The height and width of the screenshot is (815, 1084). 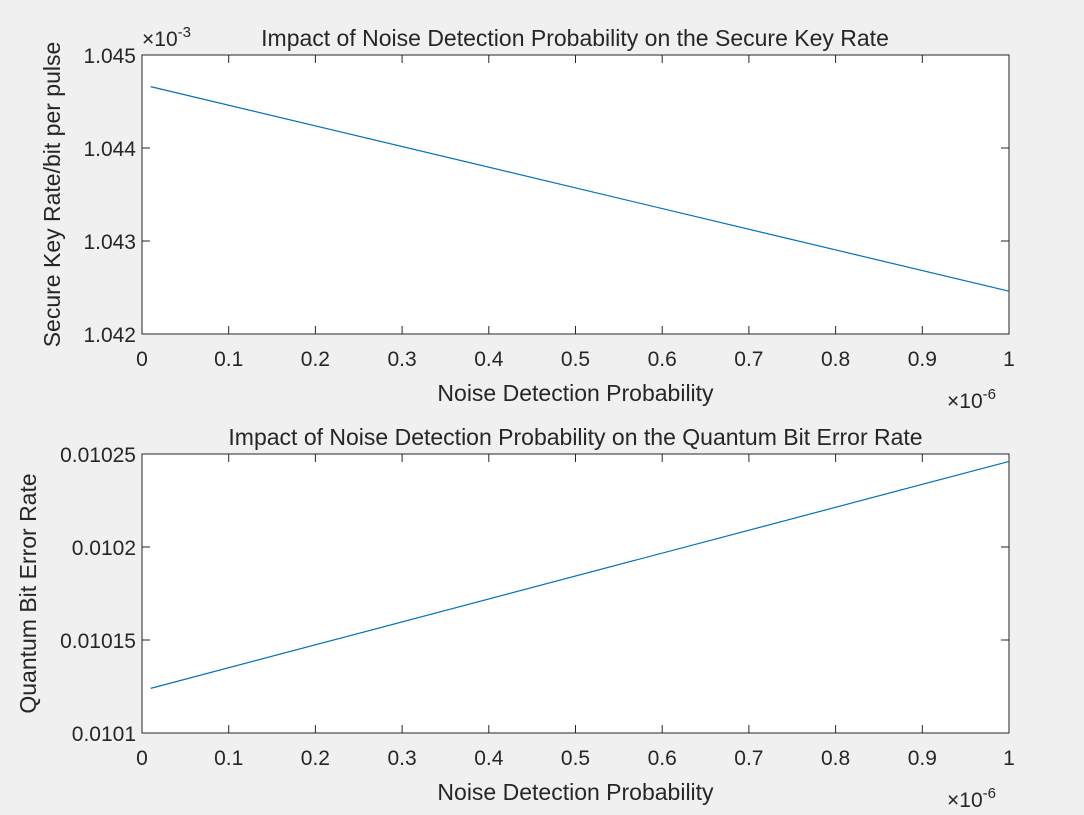 What do you see at coordinates (109, 149) in the screenshot?
I see `y-tick-label: 1.044` at bounding box center [109, 149].